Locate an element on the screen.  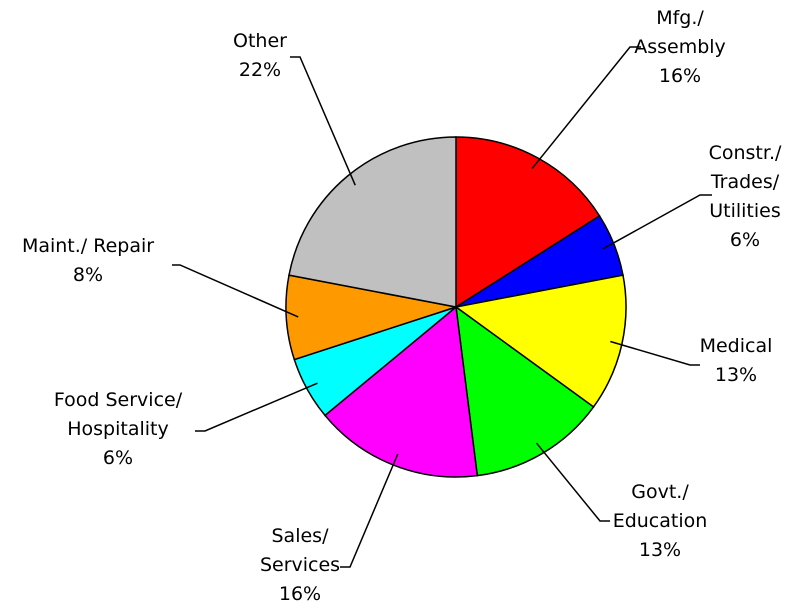
category-name: Food Service/ Hospitality is located at coordinates (118, 414).